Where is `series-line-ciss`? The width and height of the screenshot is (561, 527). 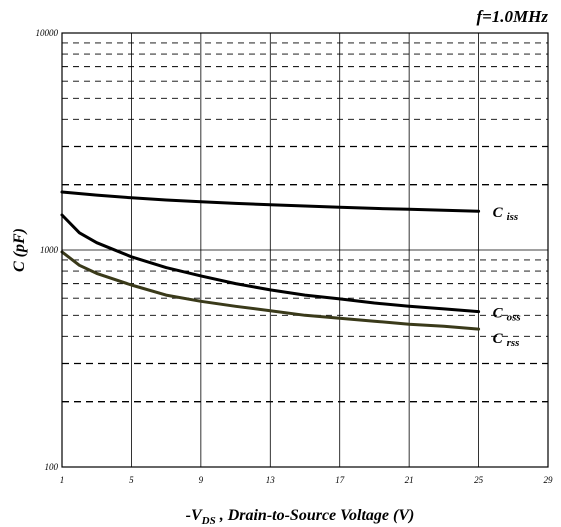
series-line-ciss is located at coordinates (270, 201).